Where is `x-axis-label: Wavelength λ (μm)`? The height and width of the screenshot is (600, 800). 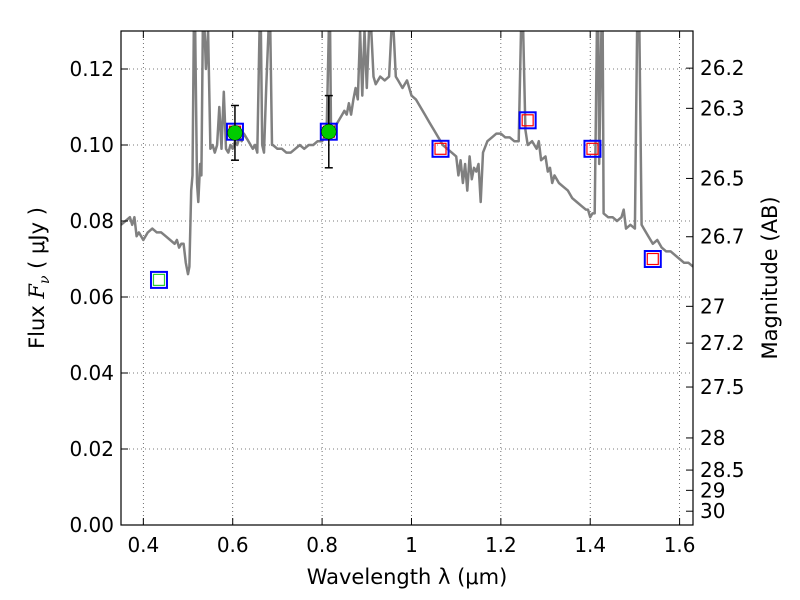
x-axis-label: Wavelength λ (μm) is located at coordinates (407, 577).